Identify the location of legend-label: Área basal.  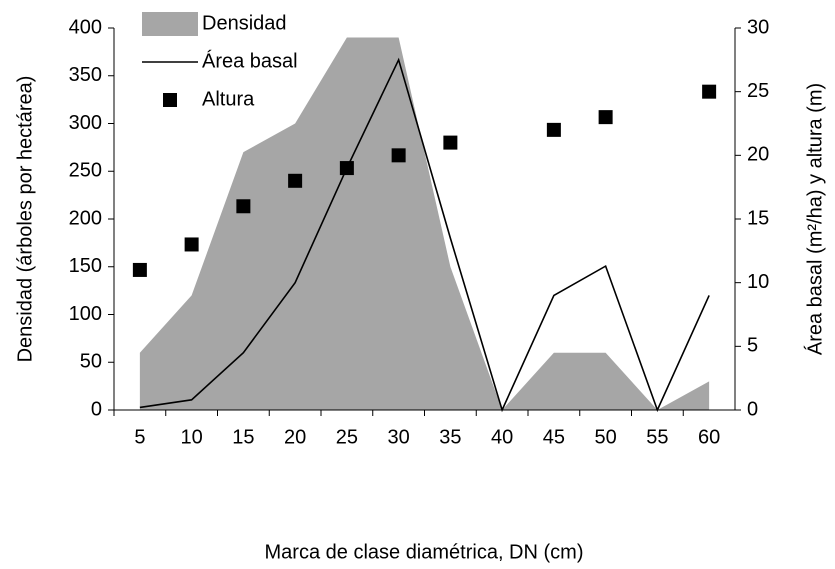
(250, 60).